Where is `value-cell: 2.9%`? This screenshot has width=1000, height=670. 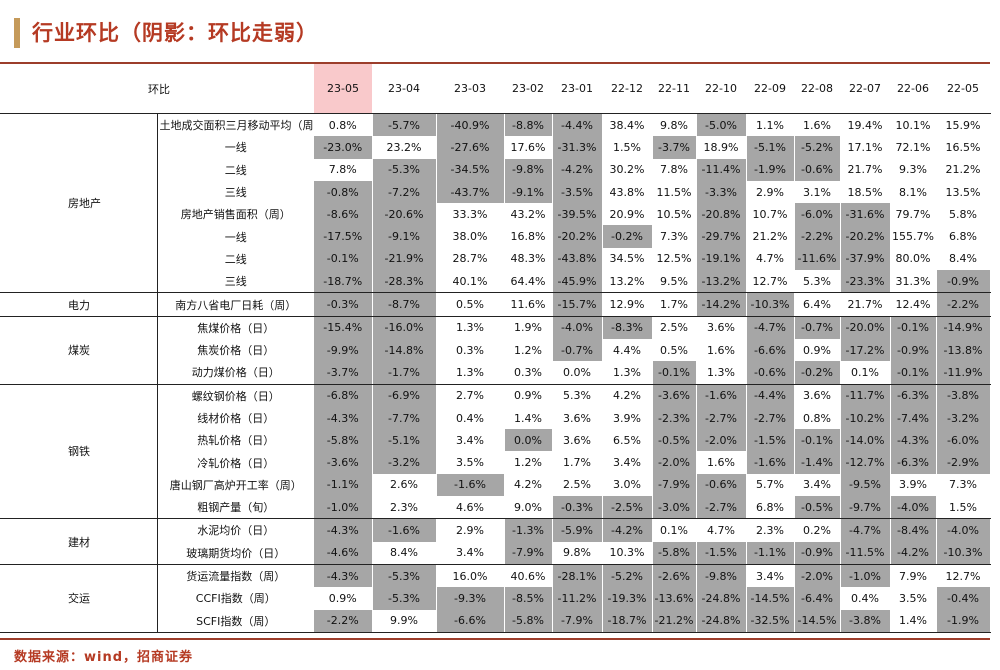 value-cell: 2.9% is located at coordinates (470, 530).